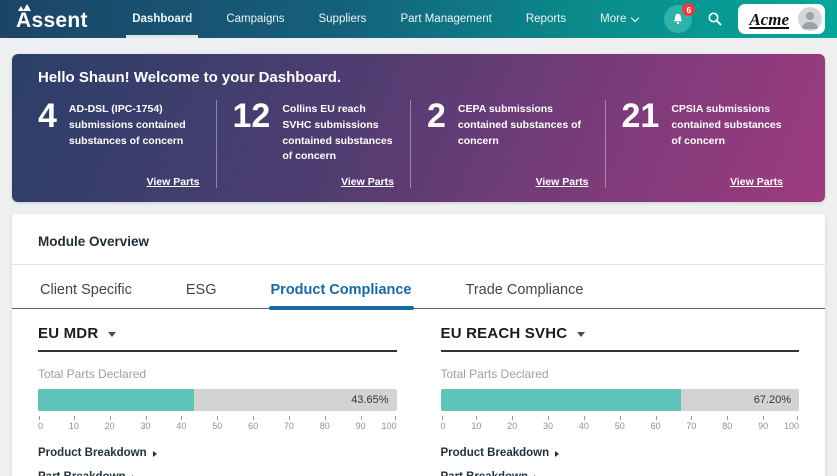  I want to click on regulation-select-value: EU MDR, so click(68, 333).